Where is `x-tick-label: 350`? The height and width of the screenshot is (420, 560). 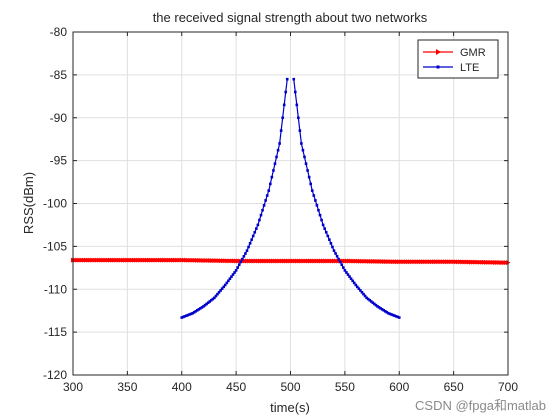 x-tick-label: 350 is located at coordinates (127, 387).